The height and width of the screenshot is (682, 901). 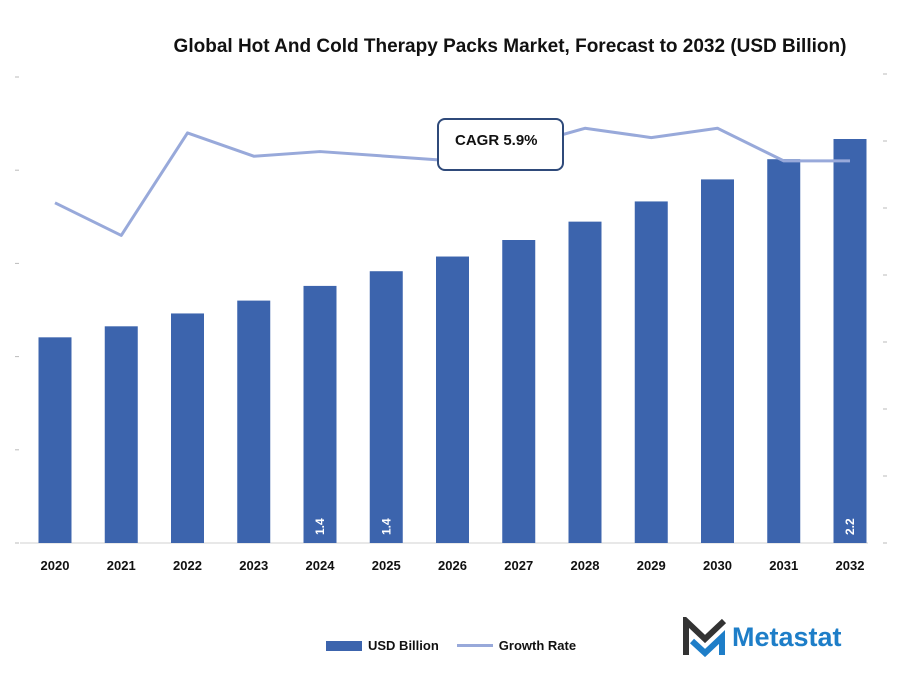 What do you see at coordinates (787, 636) in the screenshot?
I see `brand-name: Metastat` at bounding box center [787, 636].